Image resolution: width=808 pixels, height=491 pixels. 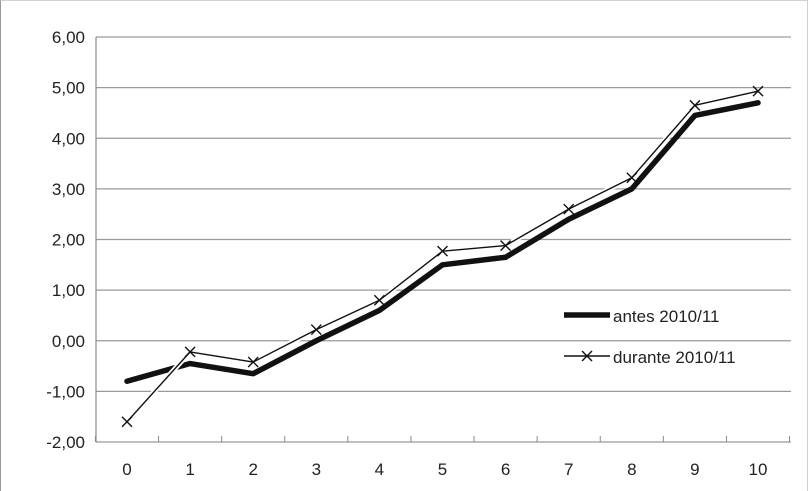 I want to click on x-tick-label: 7, so click(x=568, y=469).